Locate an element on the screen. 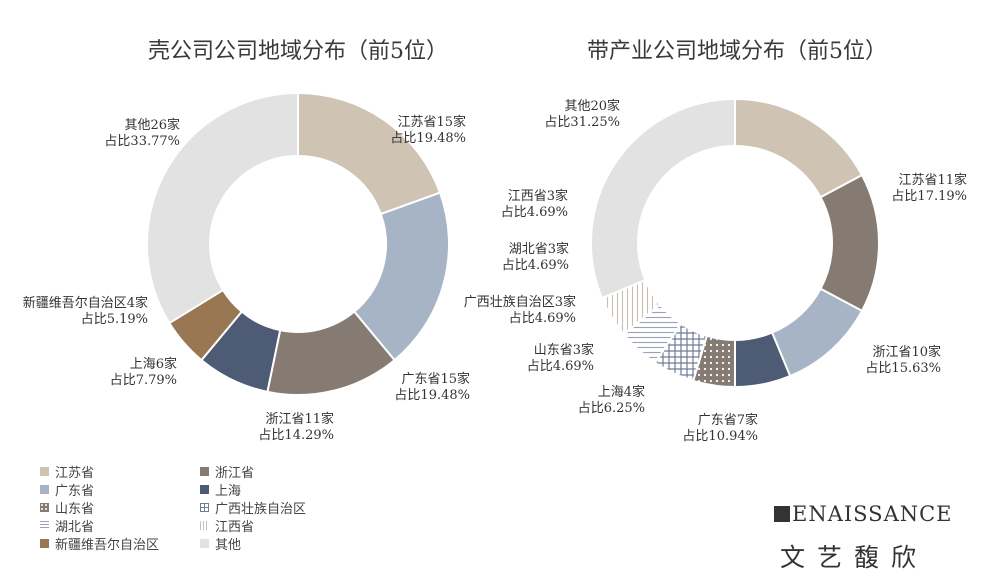 The width and height of the screenshot is (1000, 581). slice-share-label-guangdong: 占比19.48% is located at coordinates (432, 395).